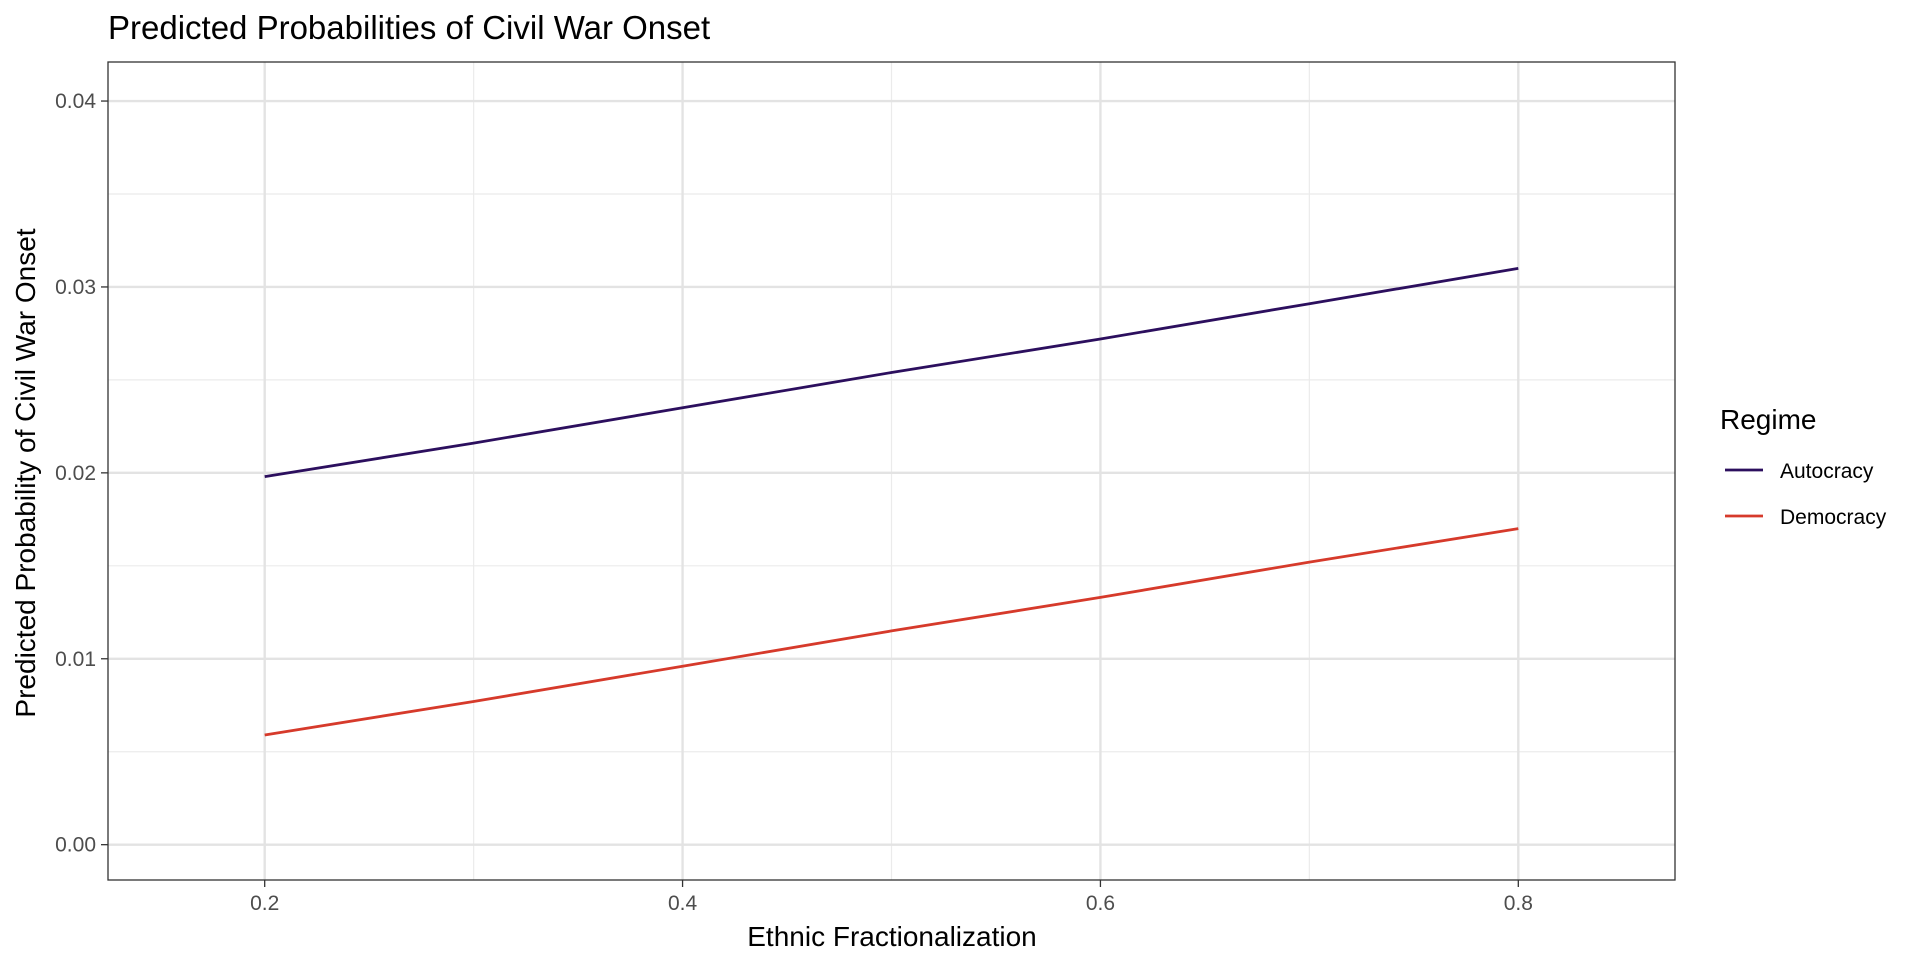  I want to click on y-tick-label: 0.03, so click(75, 287).